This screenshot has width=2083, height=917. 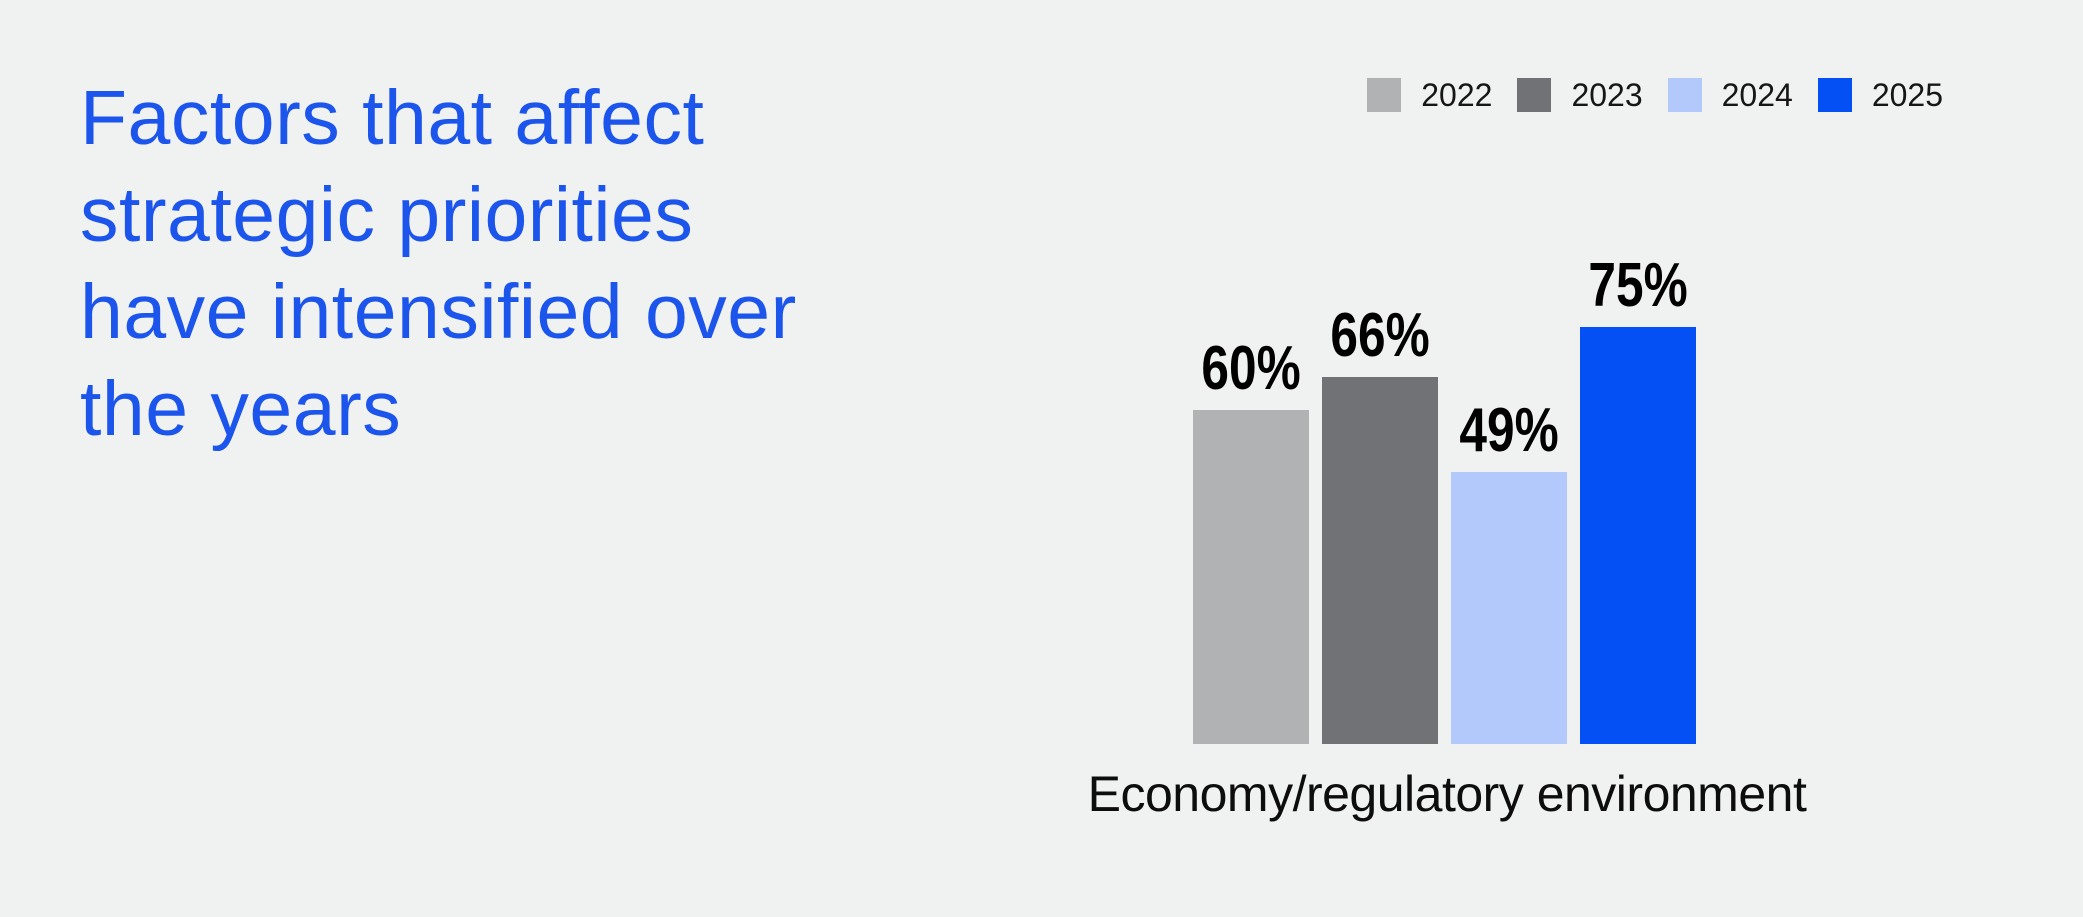 I want to click on legend-label-2025: 2025, so click(x=1907, y=95).